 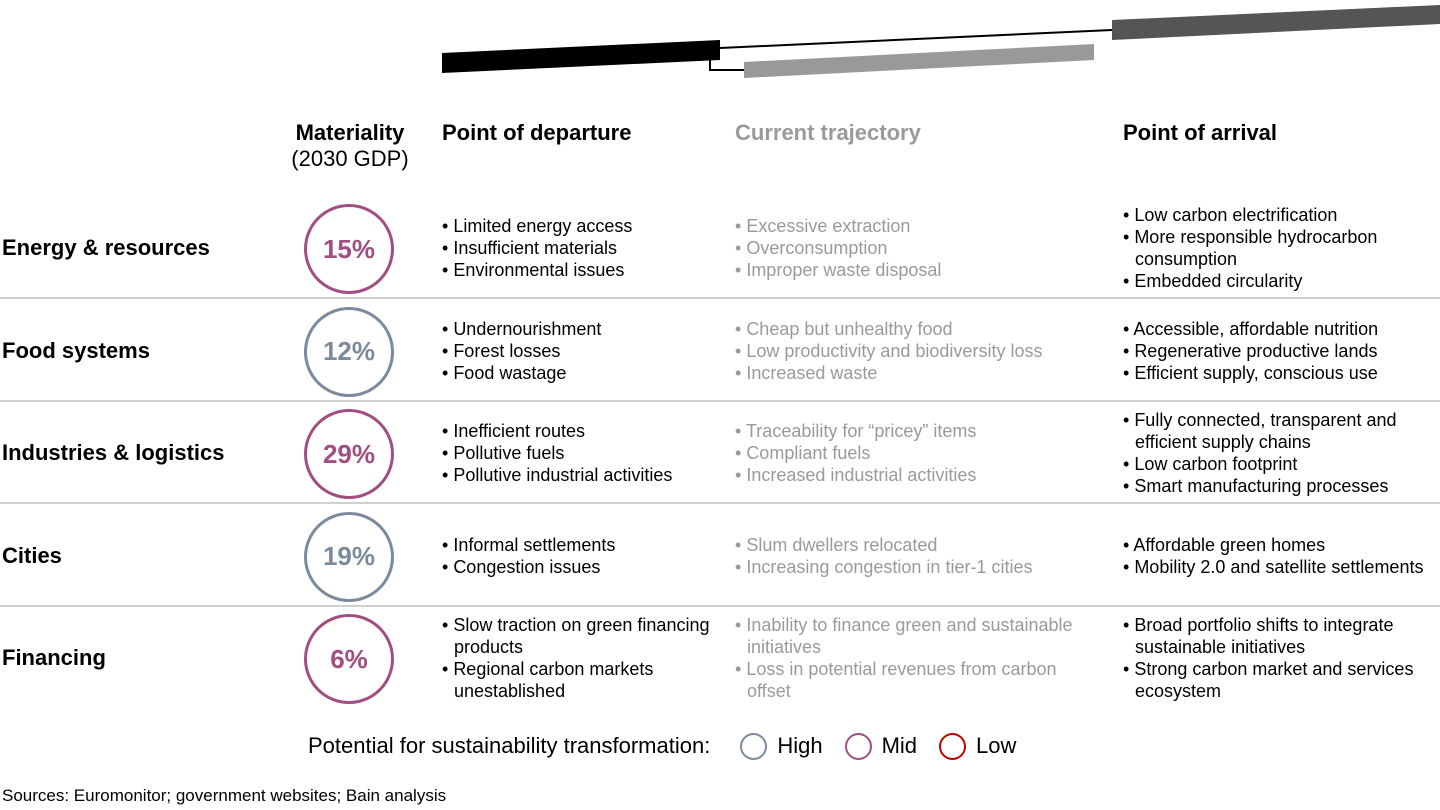 I want to click on legend-item: Mid, so click(x=881, y=746).